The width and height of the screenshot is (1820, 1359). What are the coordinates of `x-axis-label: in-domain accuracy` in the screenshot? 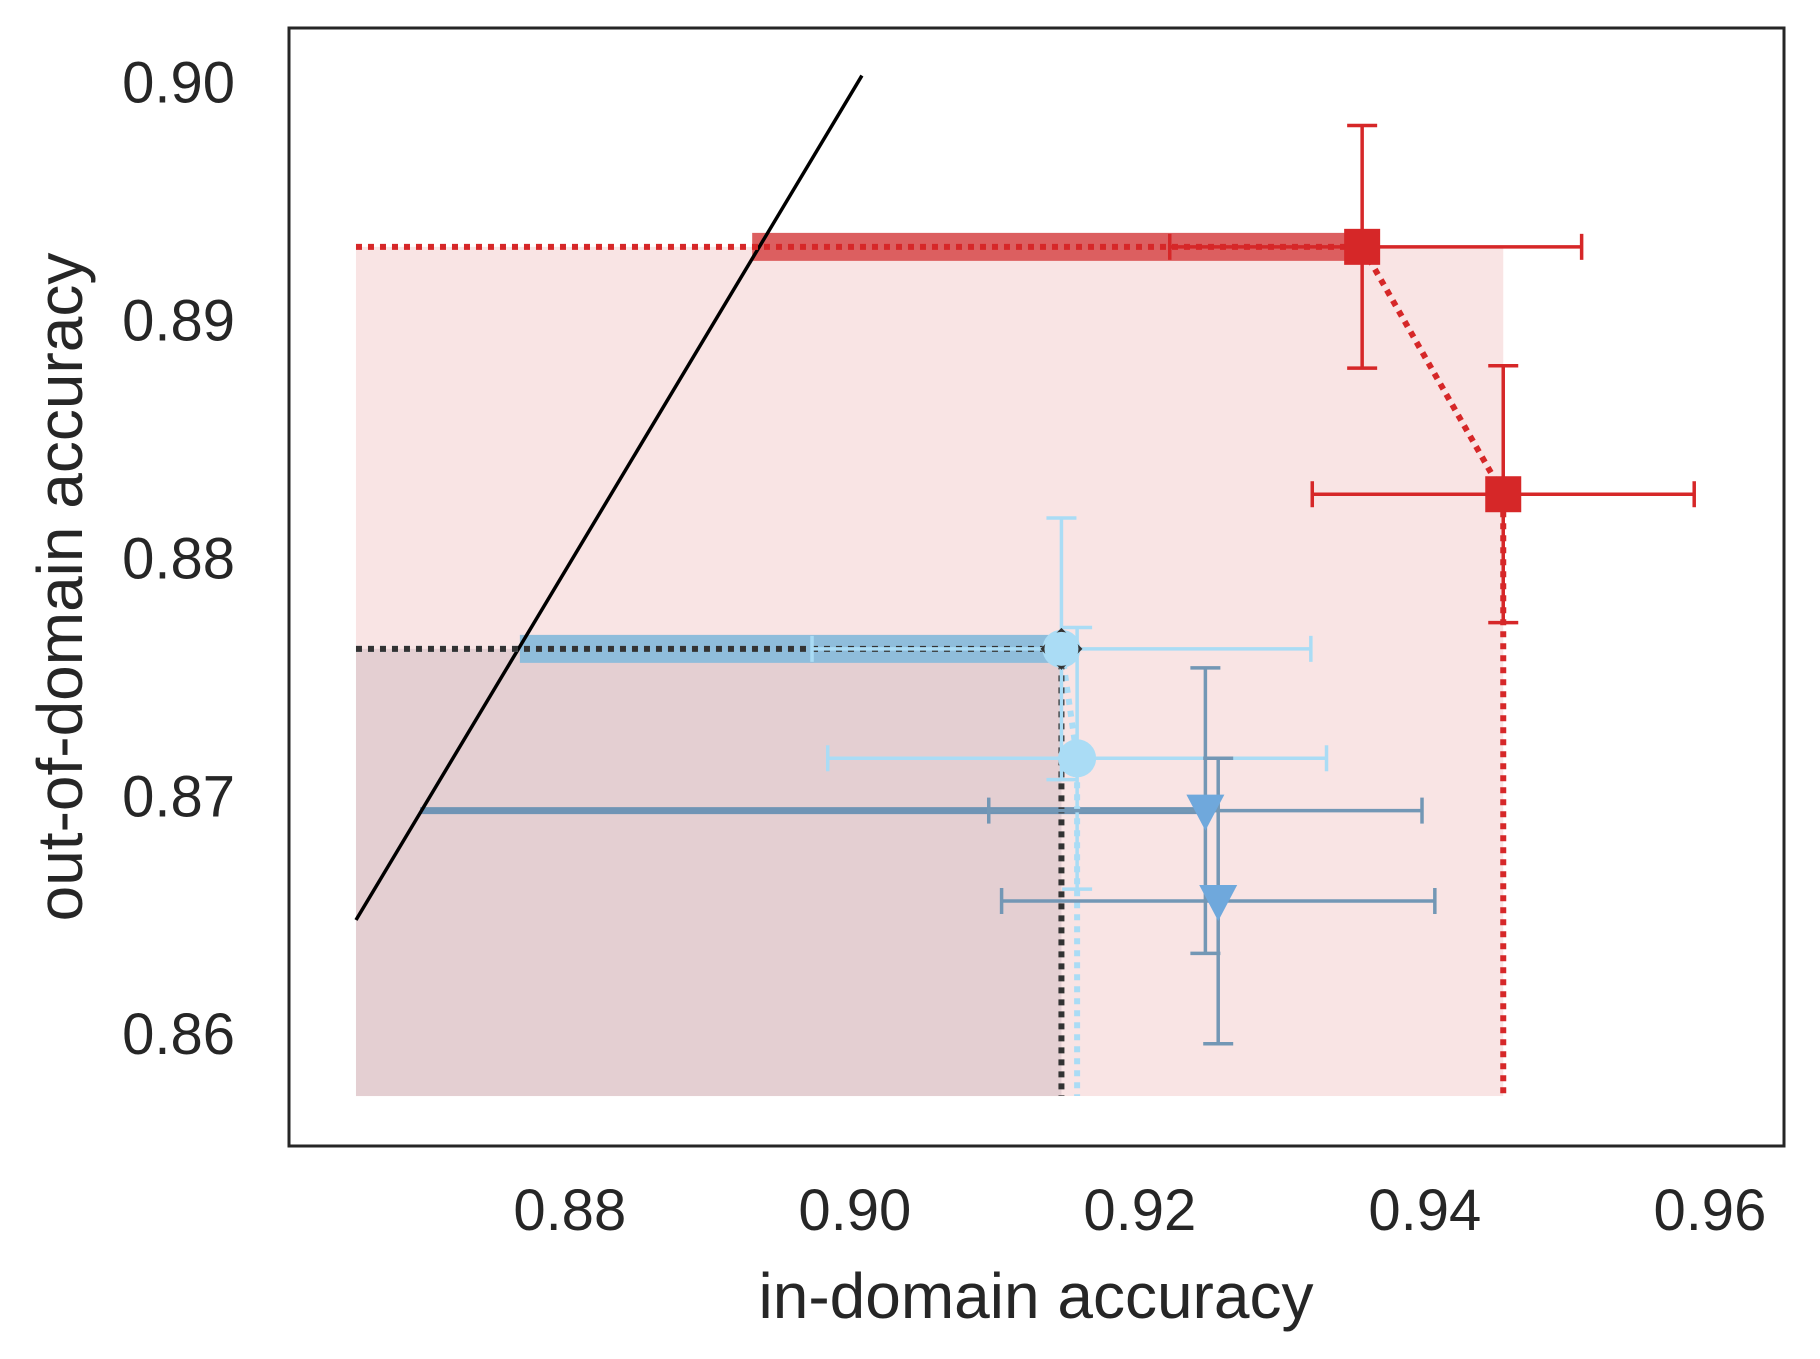 It's located at (1036, 1296).